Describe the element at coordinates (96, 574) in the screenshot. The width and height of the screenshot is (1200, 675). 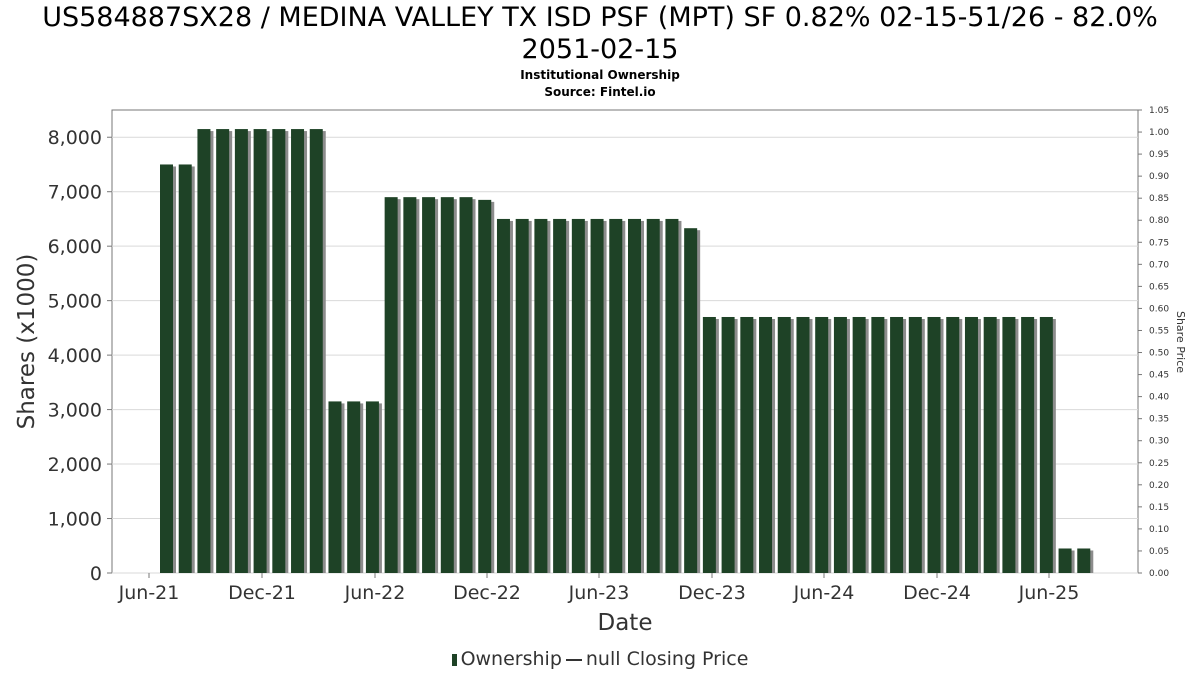
I see `y-tick-label: 0` at that location.